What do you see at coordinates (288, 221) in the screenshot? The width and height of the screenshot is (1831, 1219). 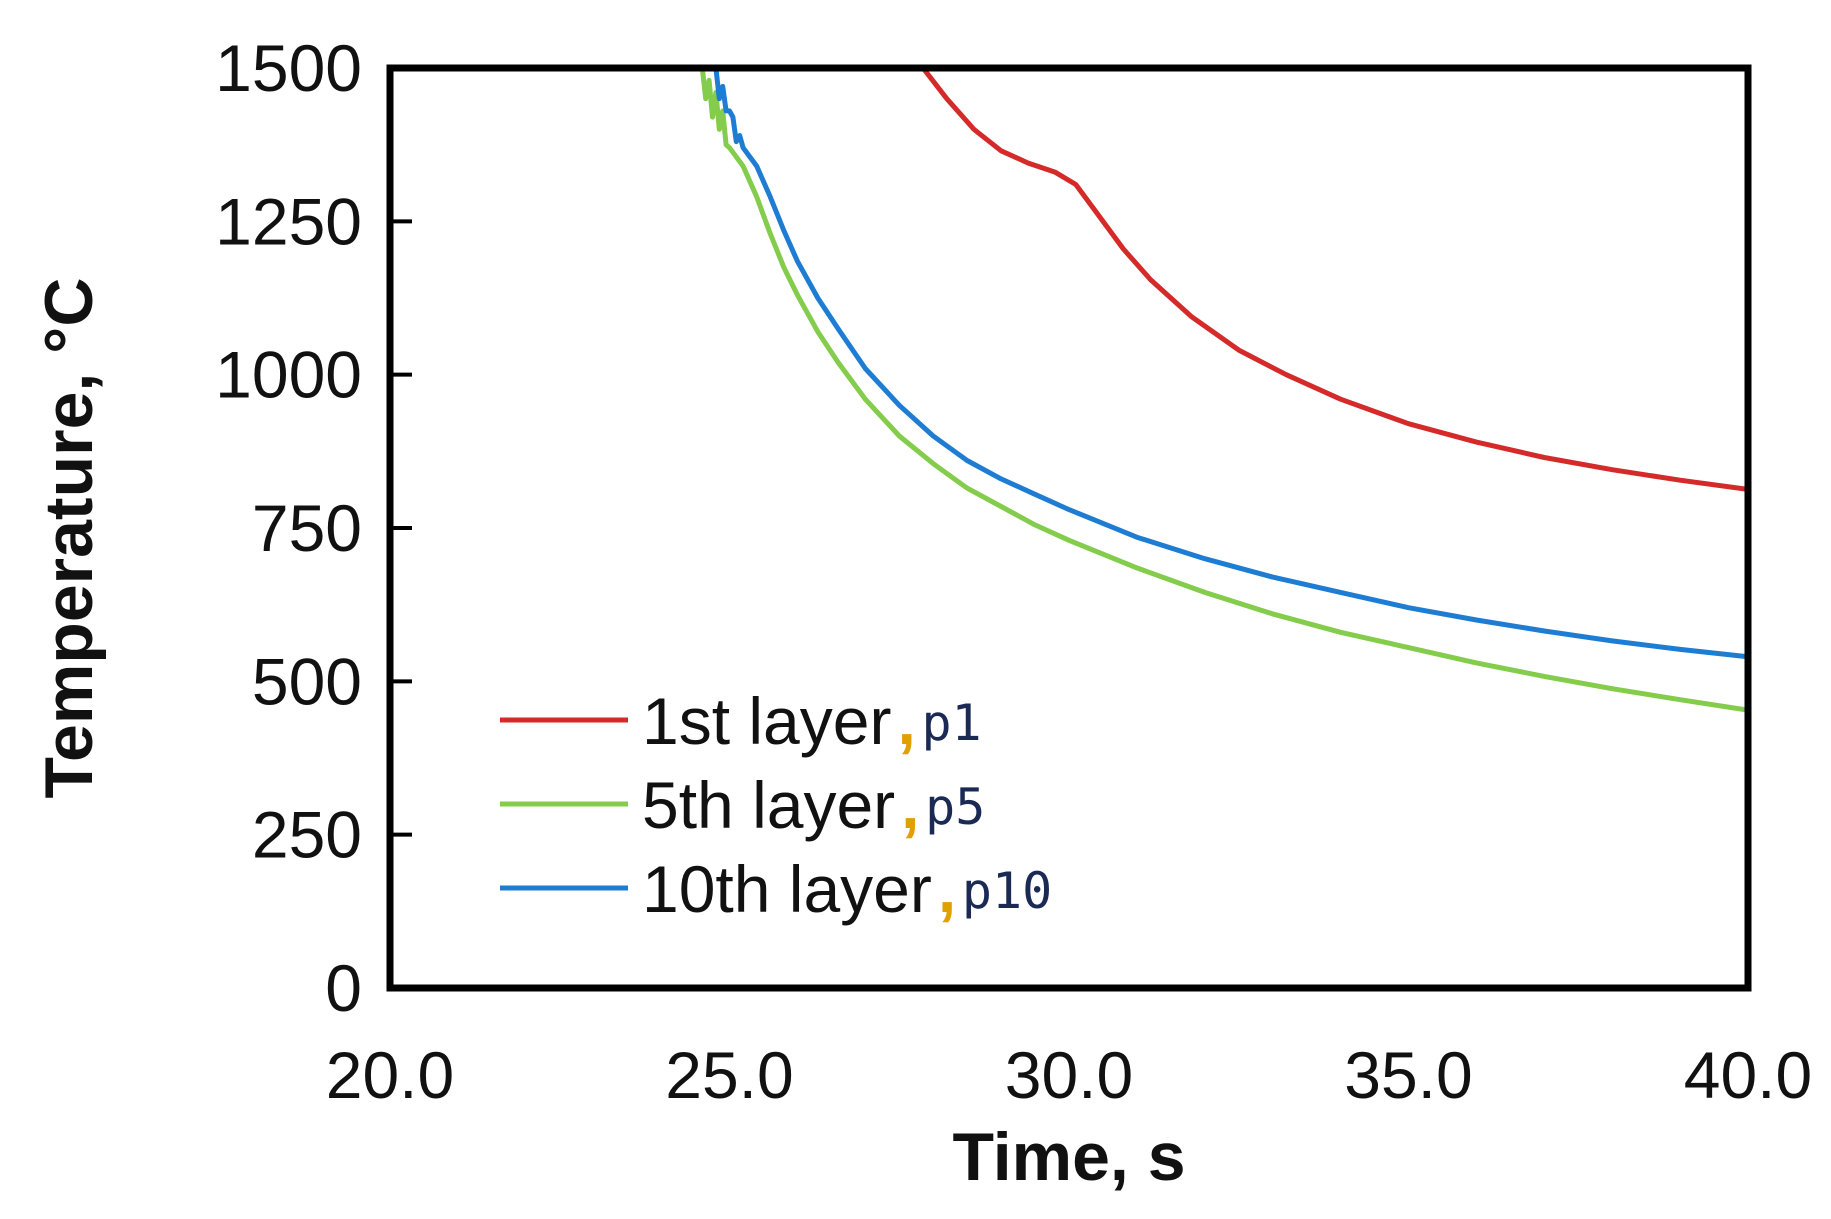 I see `y-tick-label: 1250` at bounding box center [288, 221].